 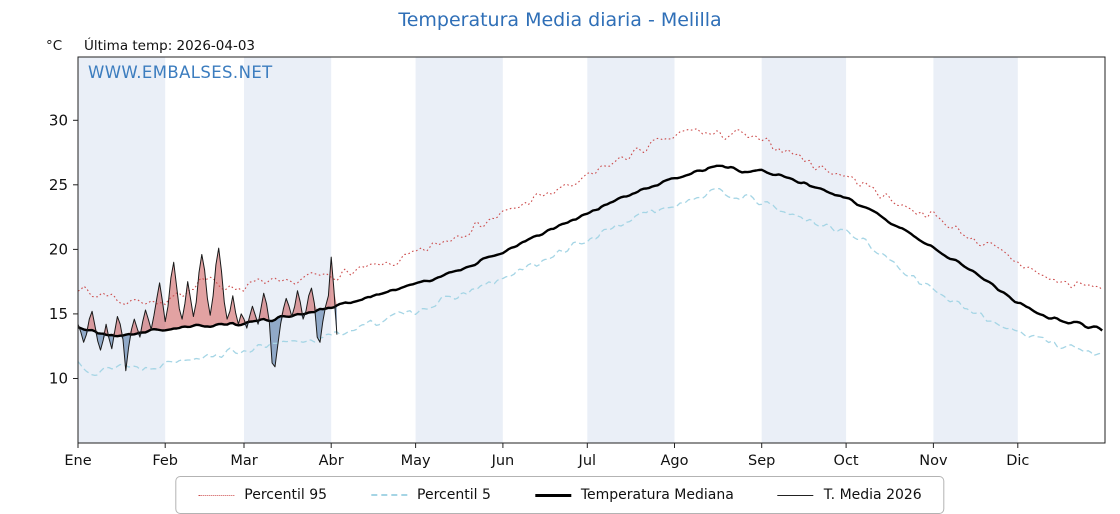 I want to click on y-tick-label: 20, so click(x=58, y=249).